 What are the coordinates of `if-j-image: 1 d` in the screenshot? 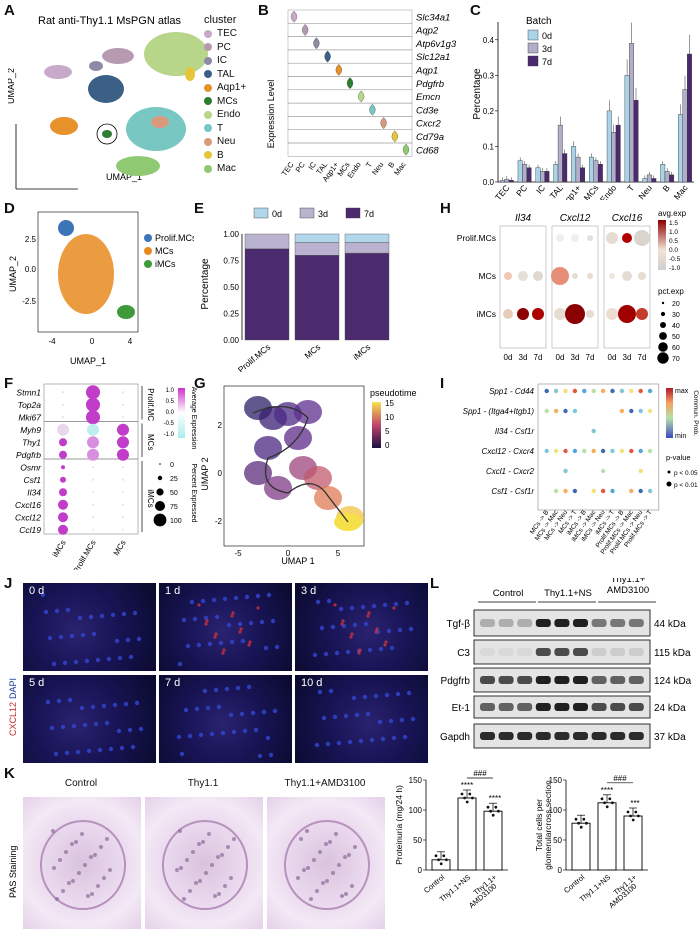 It's located at (225, 627).